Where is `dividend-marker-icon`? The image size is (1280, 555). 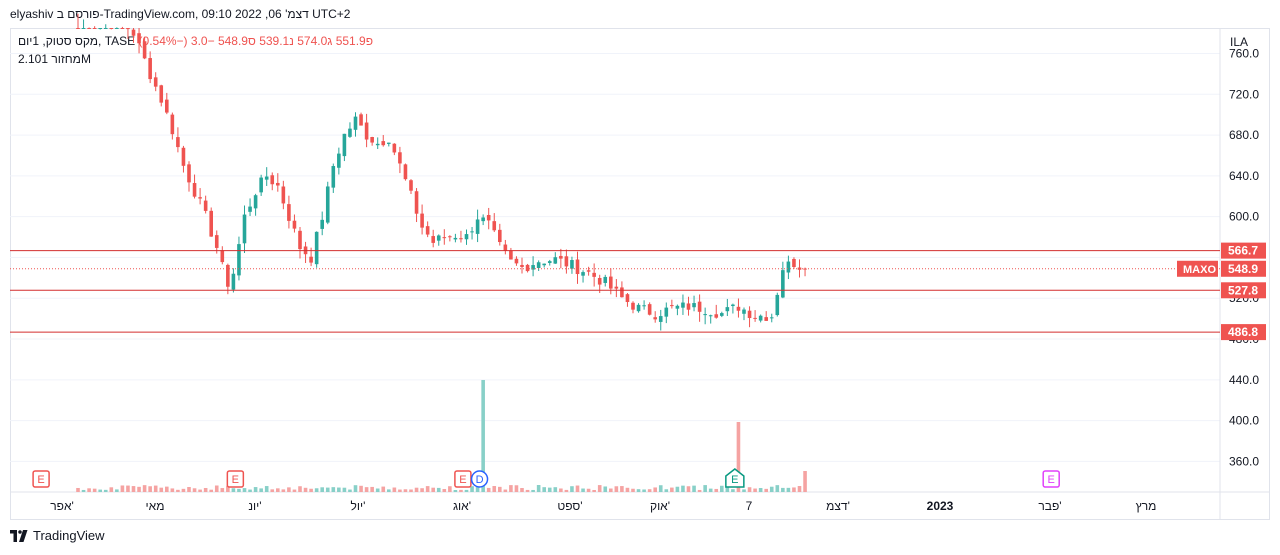
dividend-marker-icon is located at coordinates (479, 479).